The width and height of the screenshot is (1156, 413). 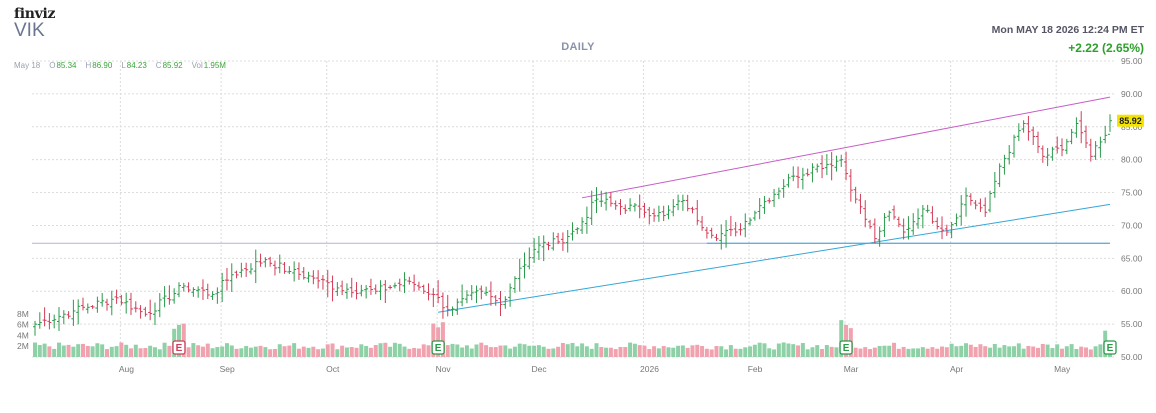 What do you see at coordinates (158, 65) in the screenshot?
I see `close-label: C` at bounding box center [158, 65].